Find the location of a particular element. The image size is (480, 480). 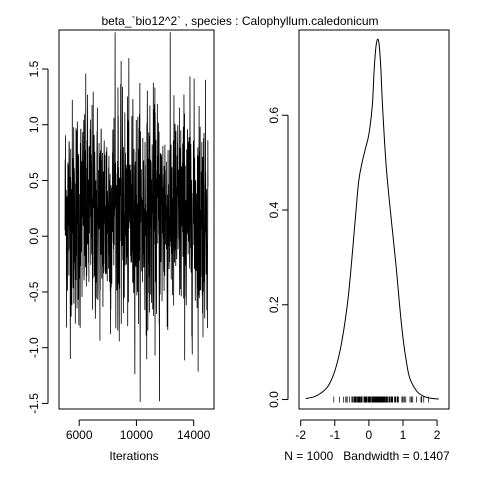

density-x-tick-label: 0 is located at coordinates (369, 435).